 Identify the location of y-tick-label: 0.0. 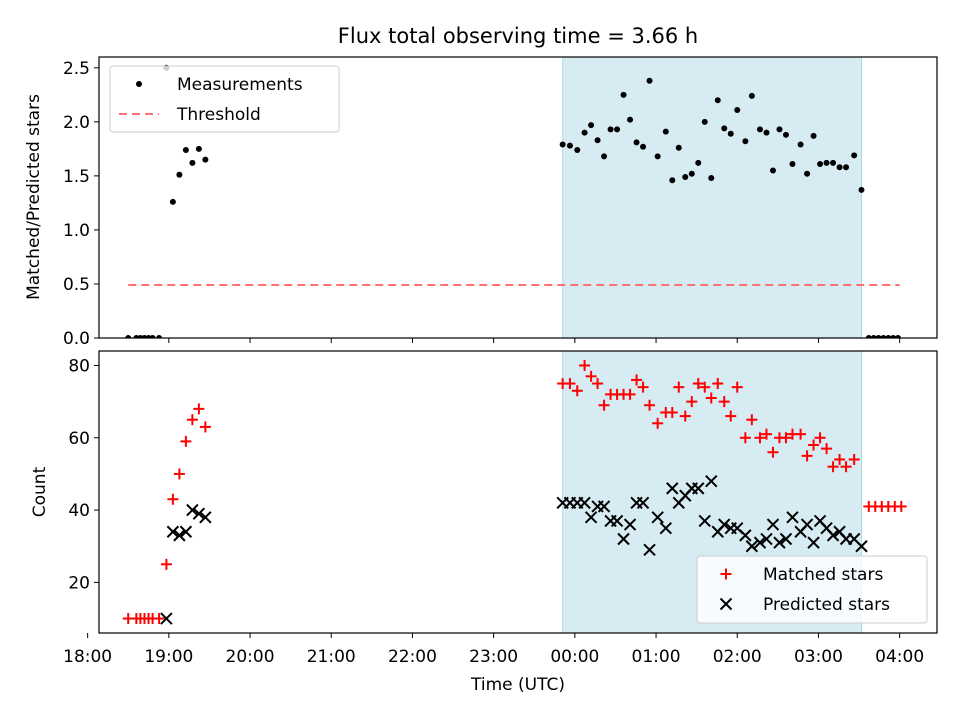
(76, 339).